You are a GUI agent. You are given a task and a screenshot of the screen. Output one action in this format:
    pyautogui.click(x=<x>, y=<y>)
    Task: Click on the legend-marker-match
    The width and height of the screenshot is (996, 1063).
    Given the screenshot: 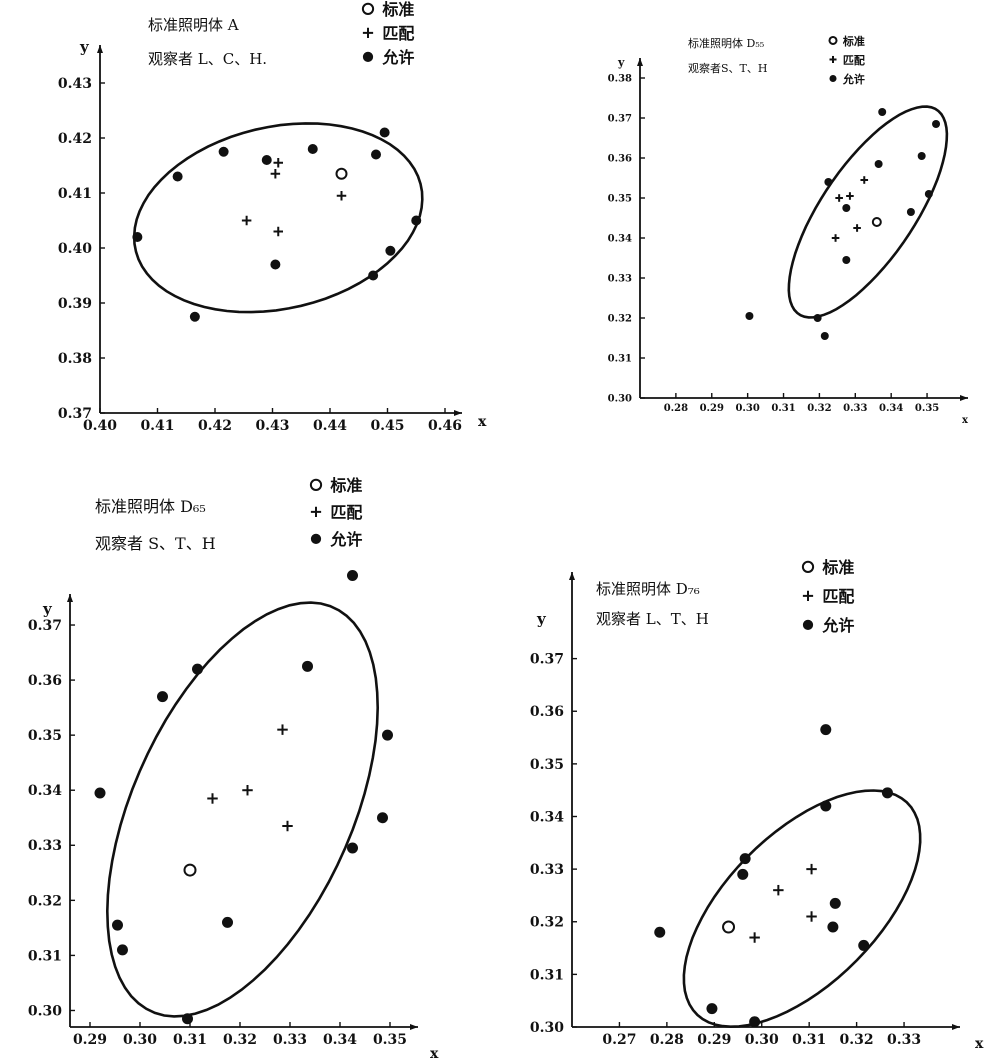 What is the action you would take?
    pyautogui.click(x=316, y=511)
    